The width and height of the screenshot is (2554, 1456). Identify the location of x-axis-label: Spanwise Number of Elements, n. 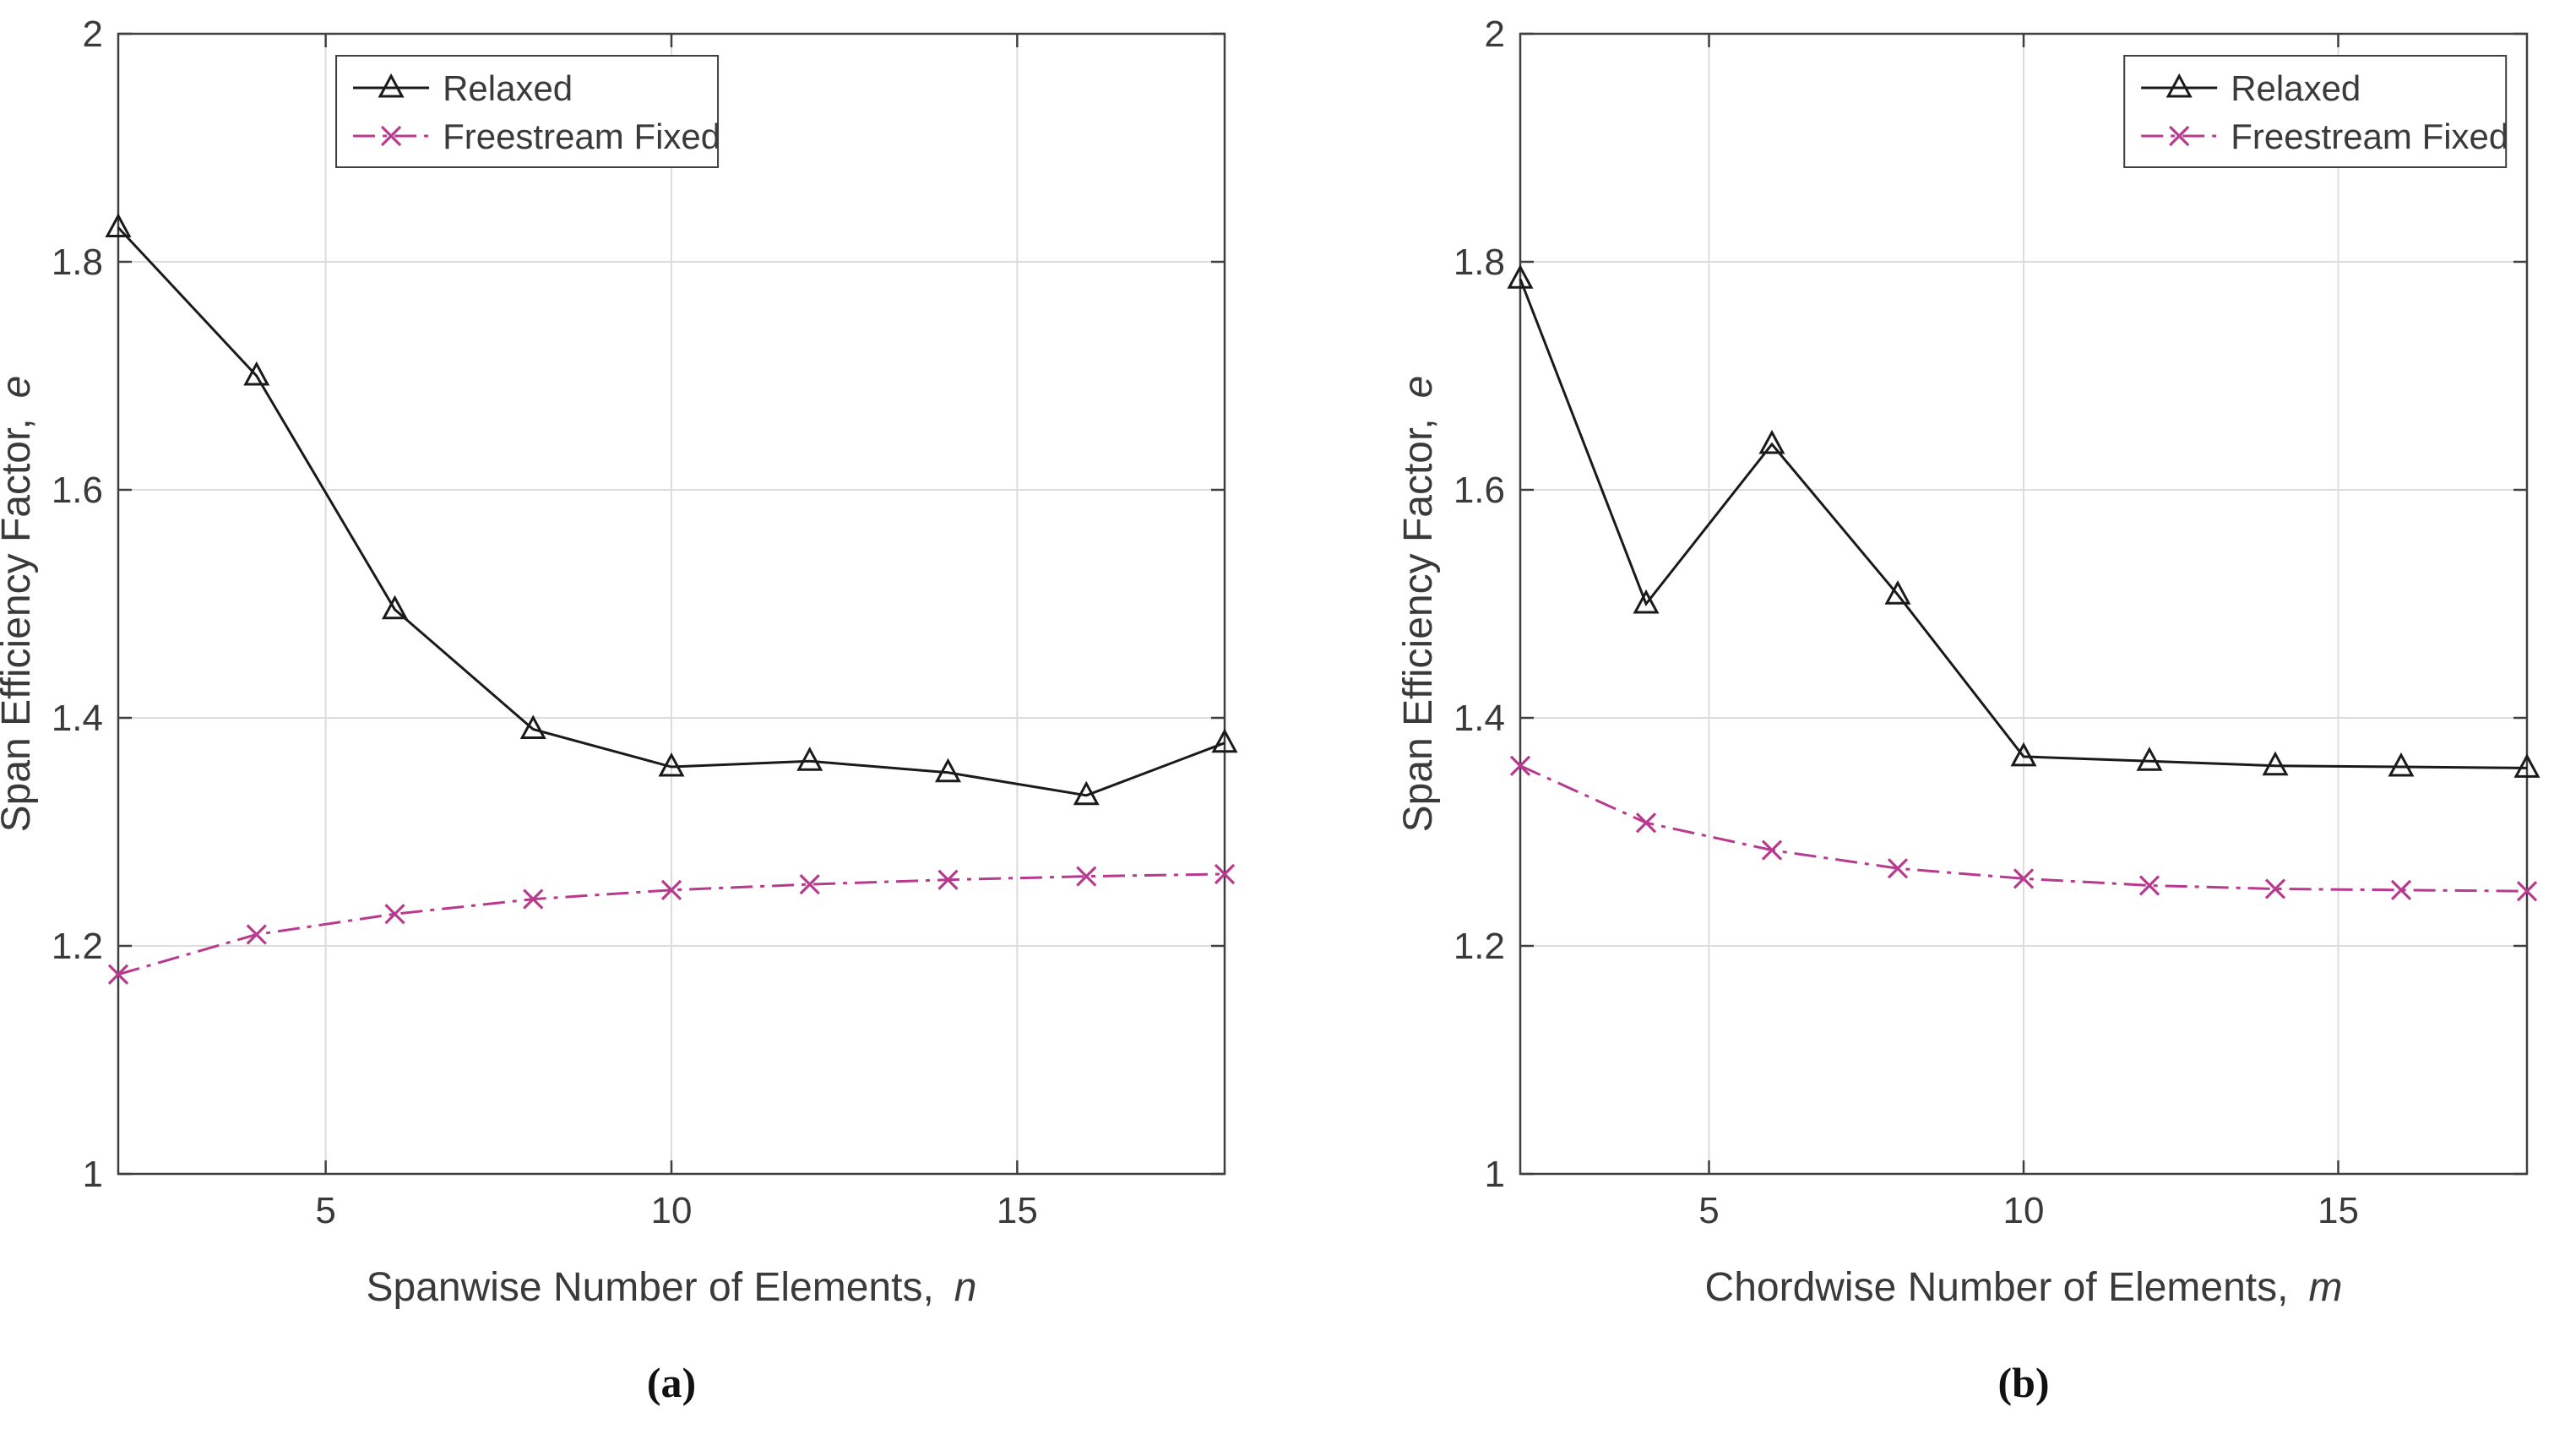
(671, 1287).